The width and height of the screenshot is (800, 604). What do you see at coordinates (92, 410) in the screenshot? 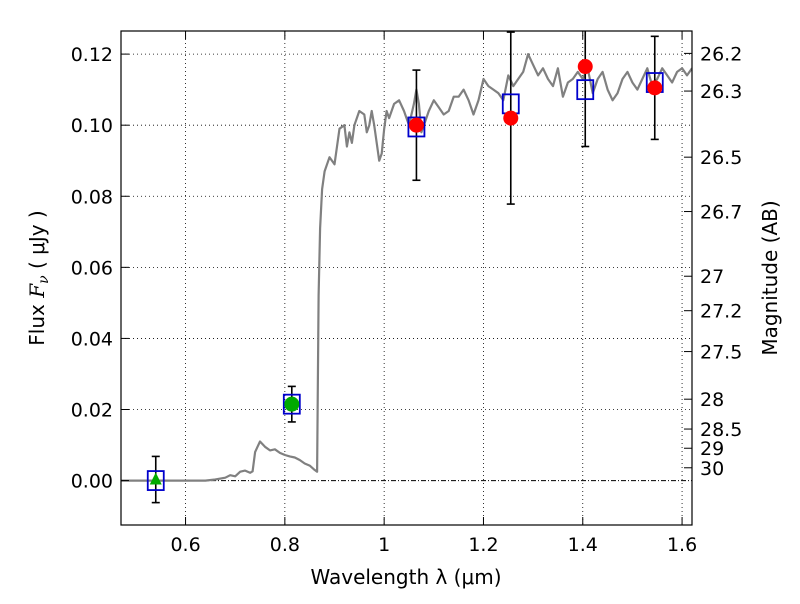
I see `y-tick-label: 0.02` at bounding box center [92, 410].